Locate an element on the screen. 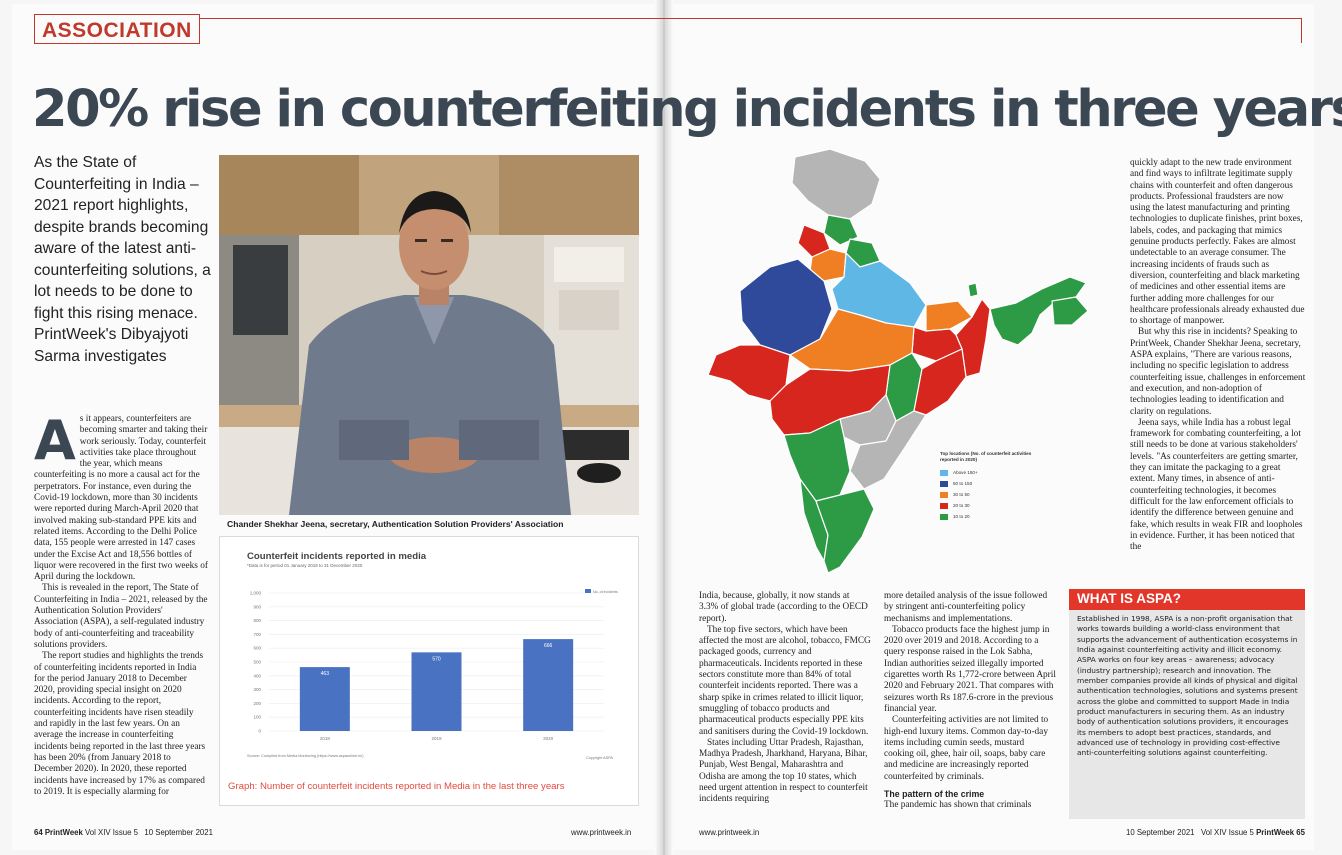 The image size is (1342, 855). y-tick-label: 100 is located at coordinates (257, 717).